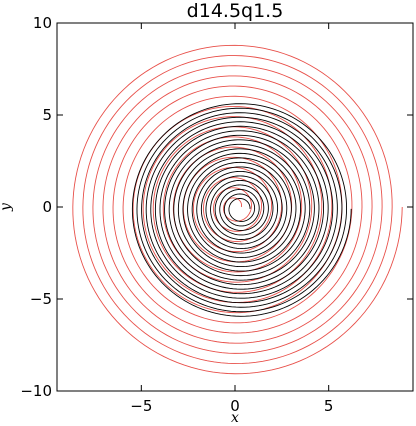 The height and width of the screenshot is (426, 416). Describe the element at coordinates (329, 406) in the screenshot. I see `x-tick-label: 5` at that location.